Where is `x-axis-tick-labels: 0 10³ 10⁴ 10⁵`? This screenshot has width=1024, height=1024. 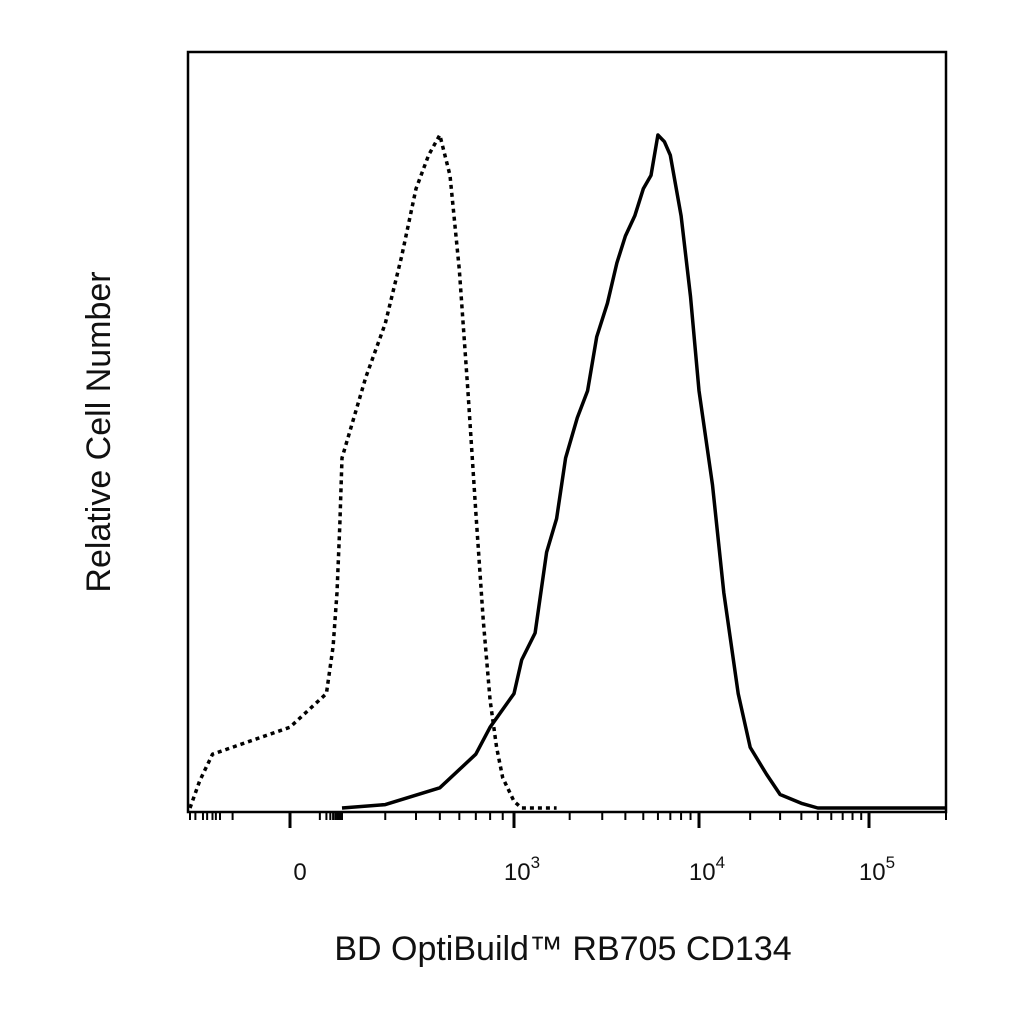
x-axis-tick-labels: 0 10³ 10⁴ 10⁵ is located at coordinates (594, 869).